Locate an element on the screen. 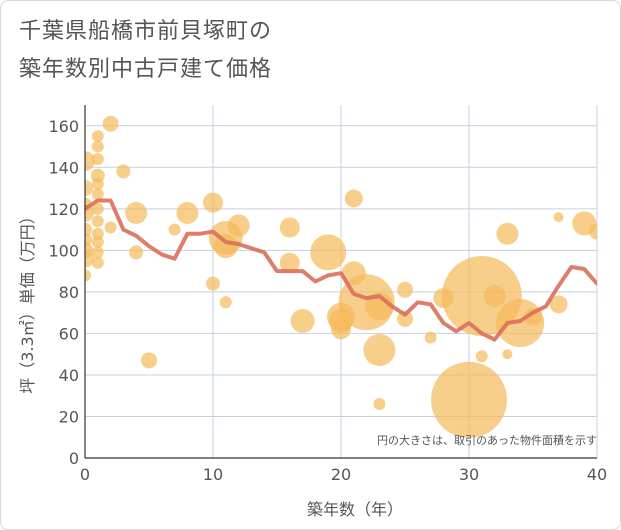  chart-title-line-1: 千葉県船橋市前貝塚町の is located at coordinates (146, 31).